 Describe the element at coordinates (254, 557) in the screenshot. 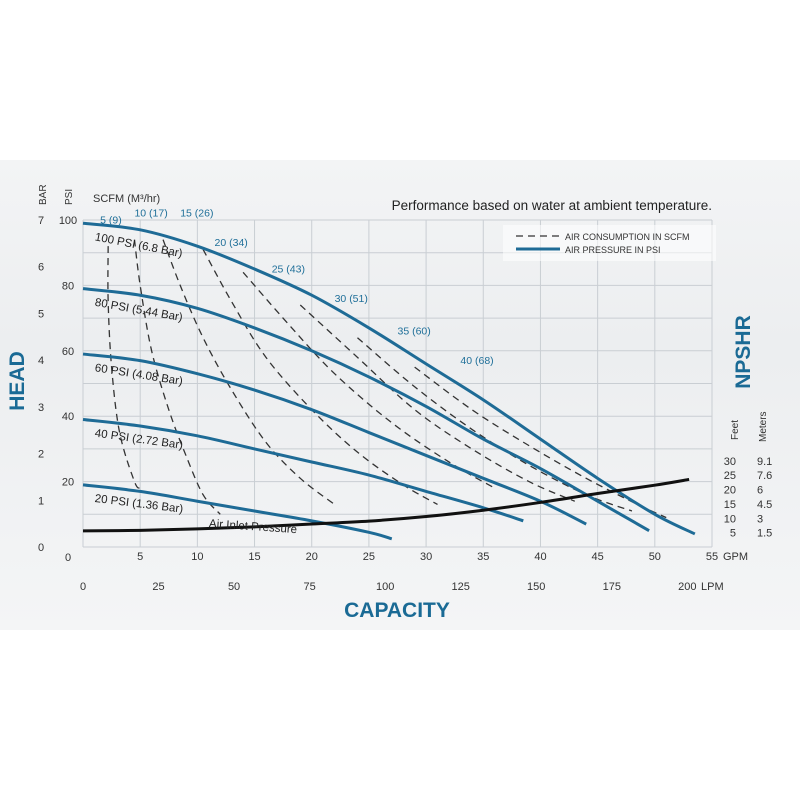

I see `gpm-tick-label: 15` at that location.